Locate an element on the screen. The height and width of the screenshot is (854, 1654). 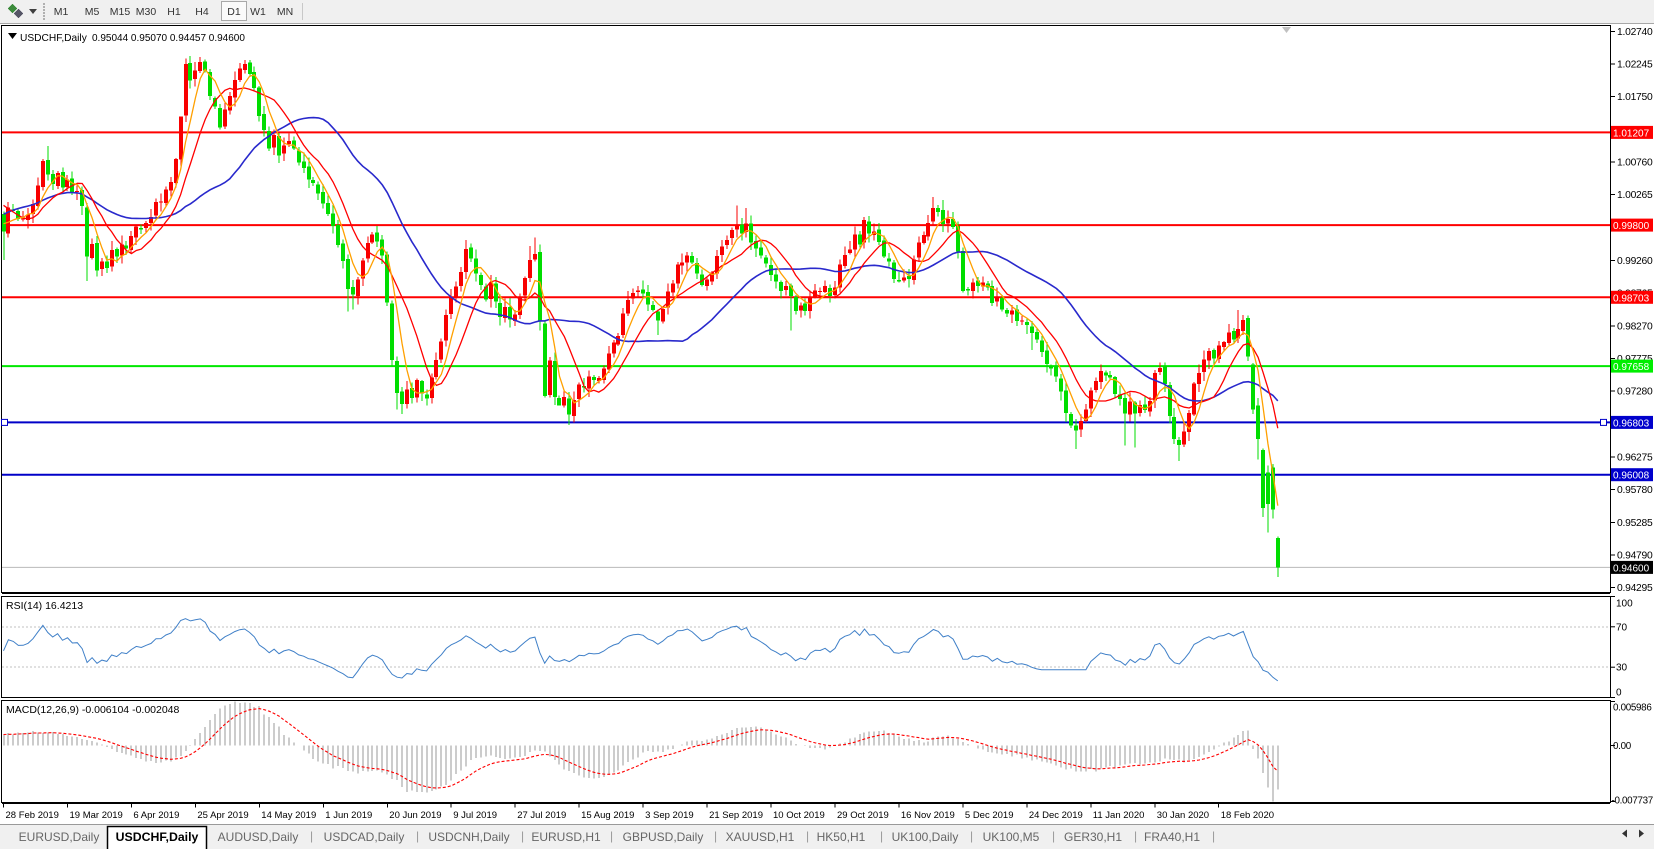
svg-text:MACD(12,26,9) -0.006104 -0.002: MACD(12,26,9) -0.006104 -0.002048 is located at coordinates (93, 710).